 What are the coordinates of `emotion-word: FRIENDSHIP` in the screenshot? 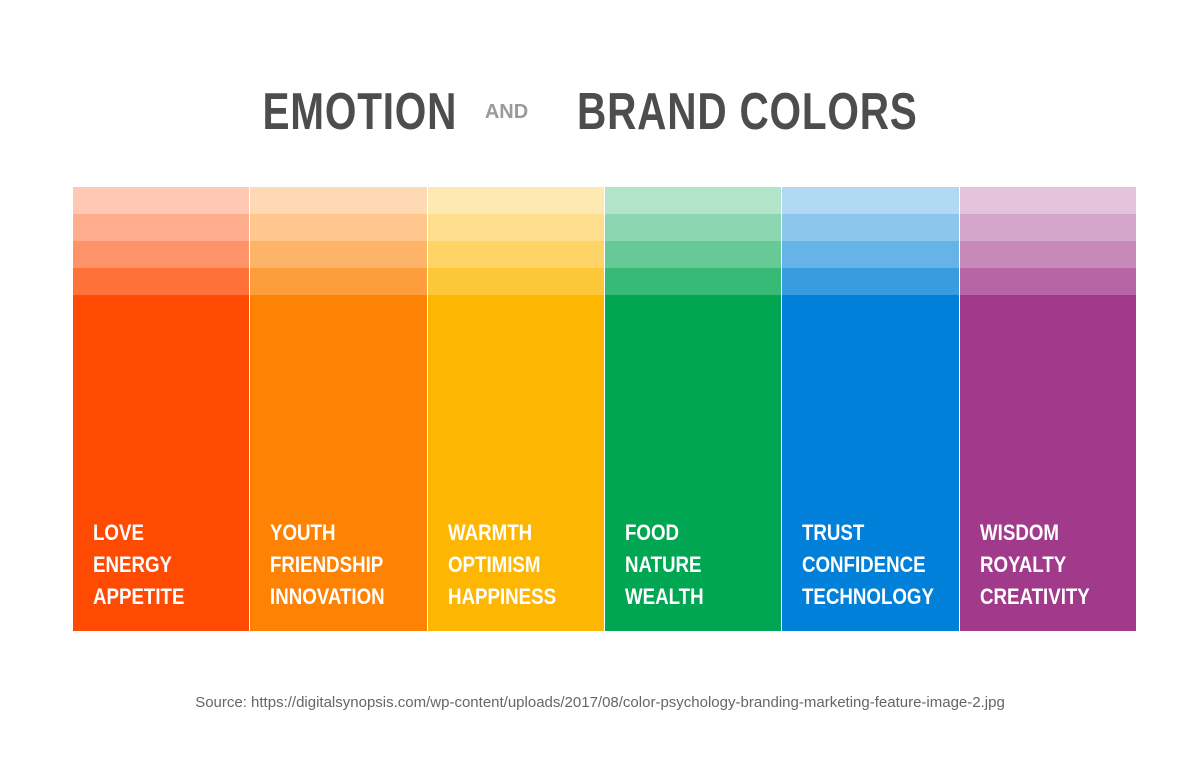 It's located at (327, 564).